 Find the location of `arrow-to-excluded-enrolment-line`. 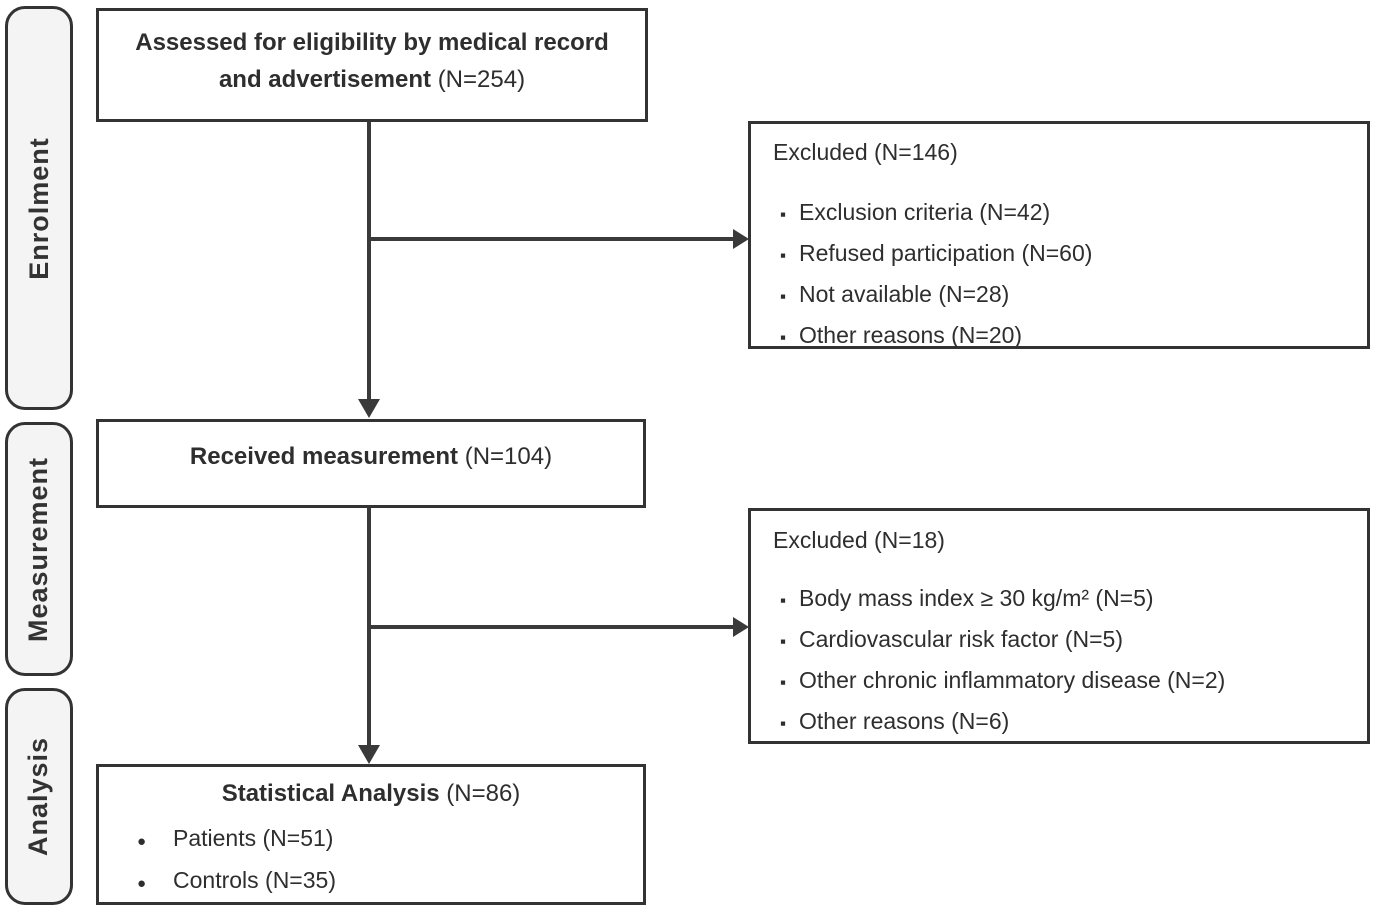

arrow-to-excluded-enrolment-line is located at coordinates (551, 239).